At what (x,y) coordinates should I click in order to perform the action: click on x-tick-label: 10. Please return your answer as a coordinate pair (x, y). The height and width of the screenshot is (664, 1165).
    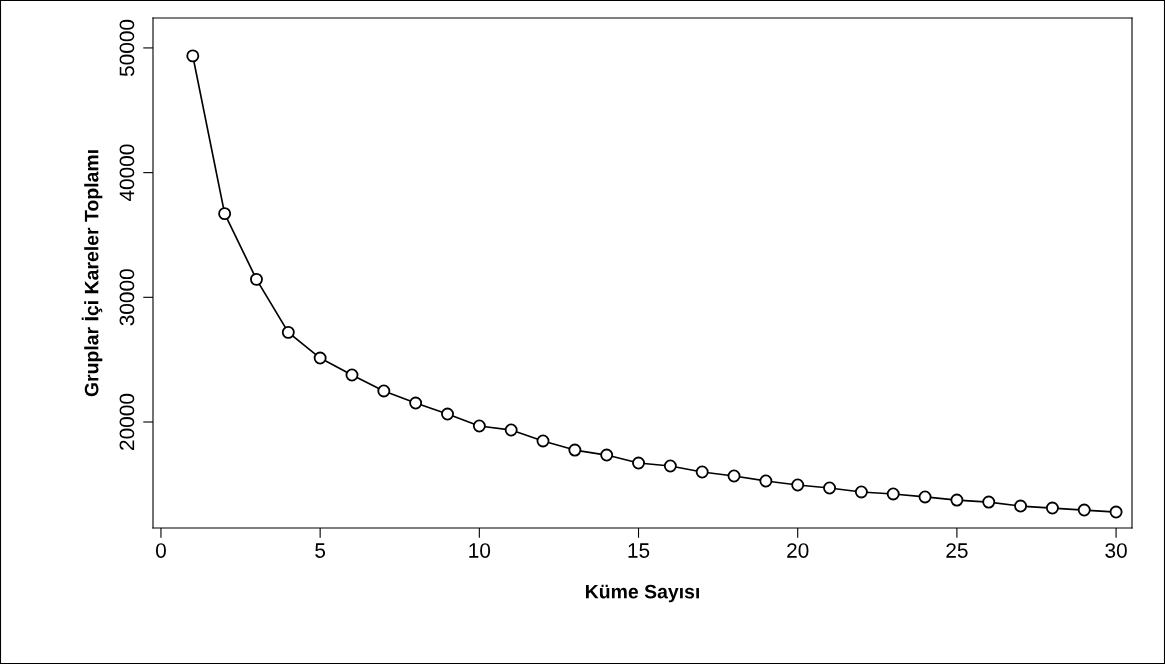
    Looking at the image, I should click on (480, 550).